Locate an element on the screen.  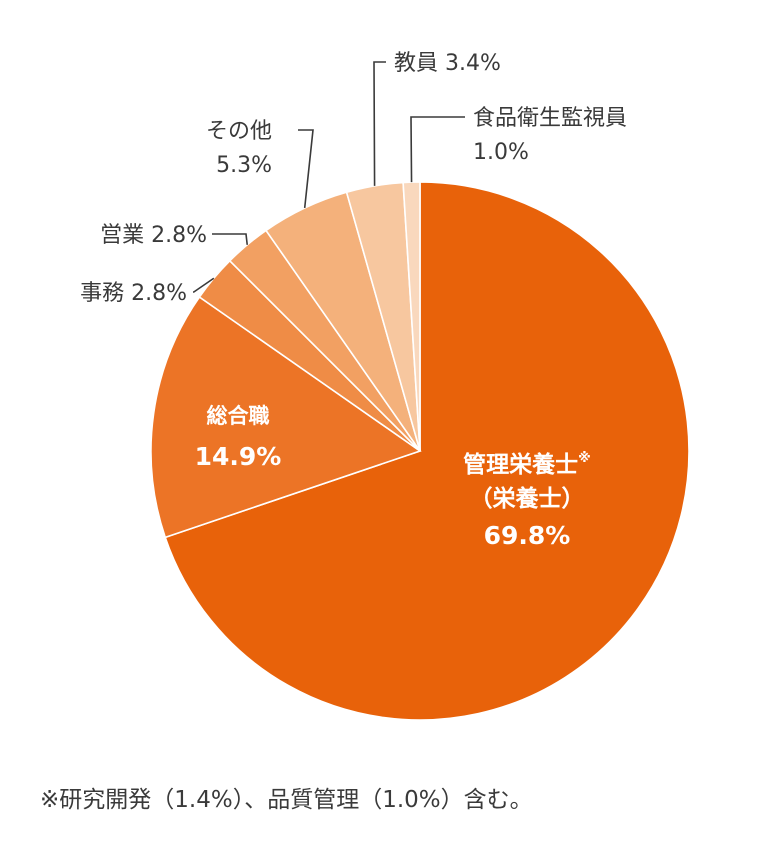
leader-lines is located at coordinates (329, 177).